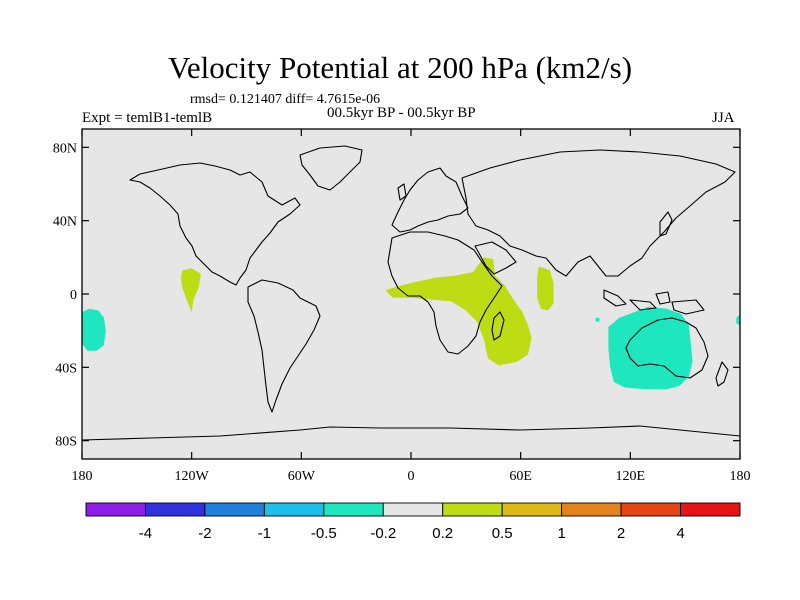  I want to click on coastline-south-america, so click(284, 346).